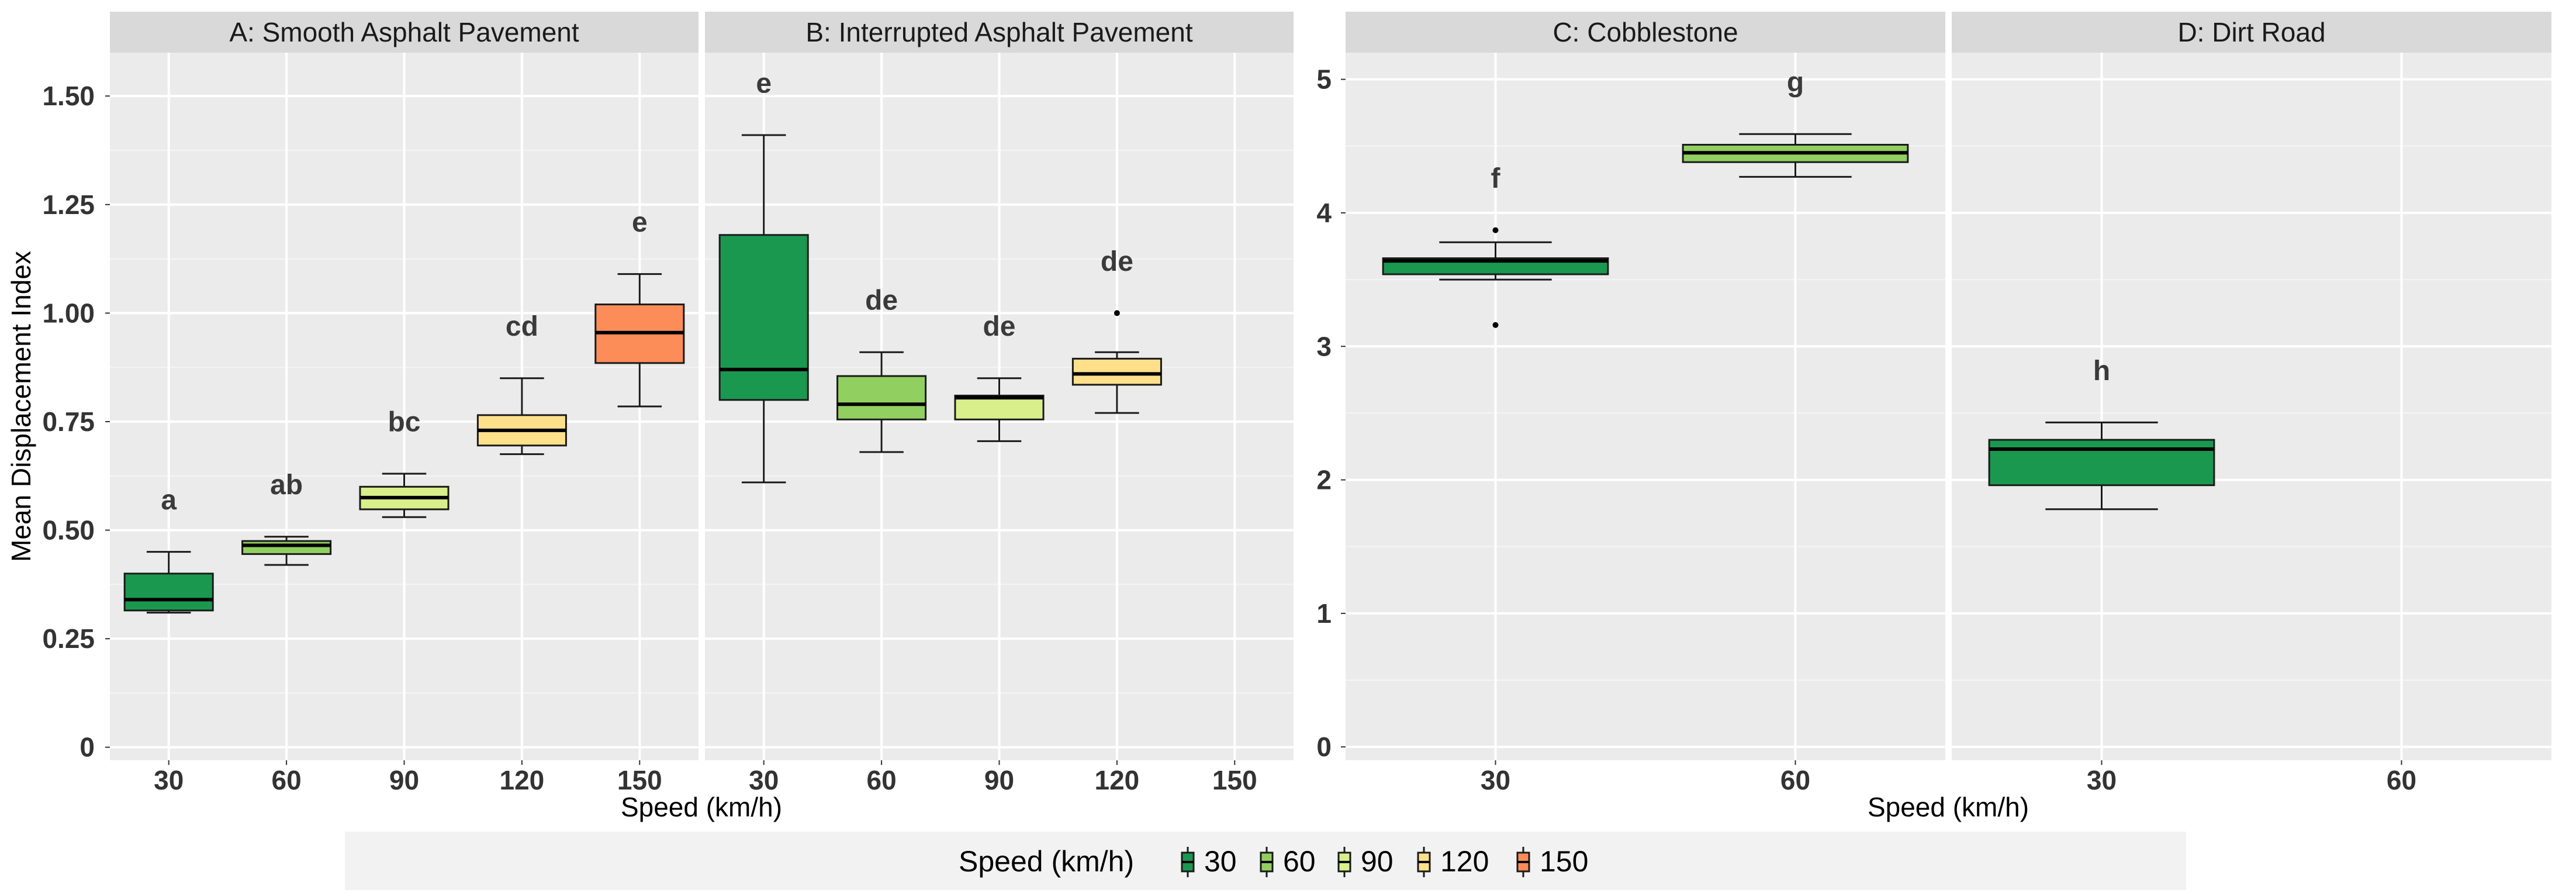  What do you see at coordinates (68, 96) in the screenshot?
I see `y-tick-label: 1.50` at bounding box center [68, 96].